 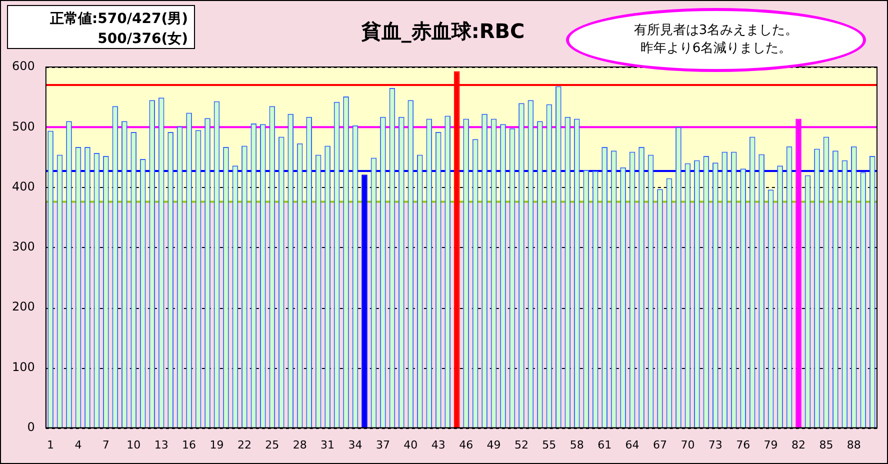 What do you see at coordinates (577, 445) in the screenshot?
I see `x-tick-label: 58` at bounding box center [577, 445].